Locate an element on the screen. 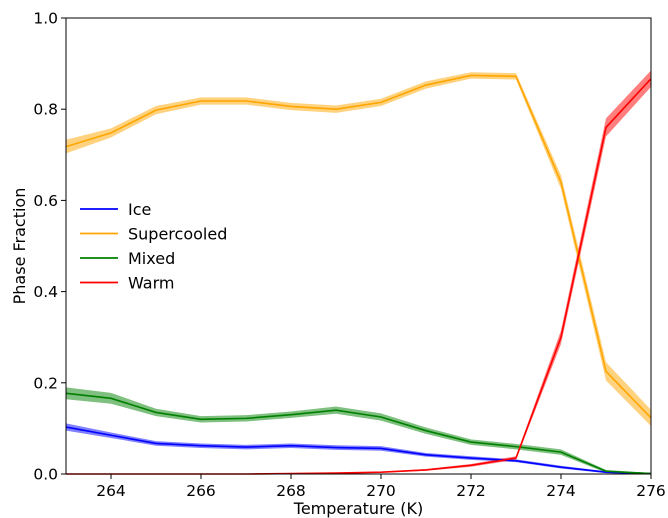  x-tick-label: 266 is located at coordinates (201, 491).